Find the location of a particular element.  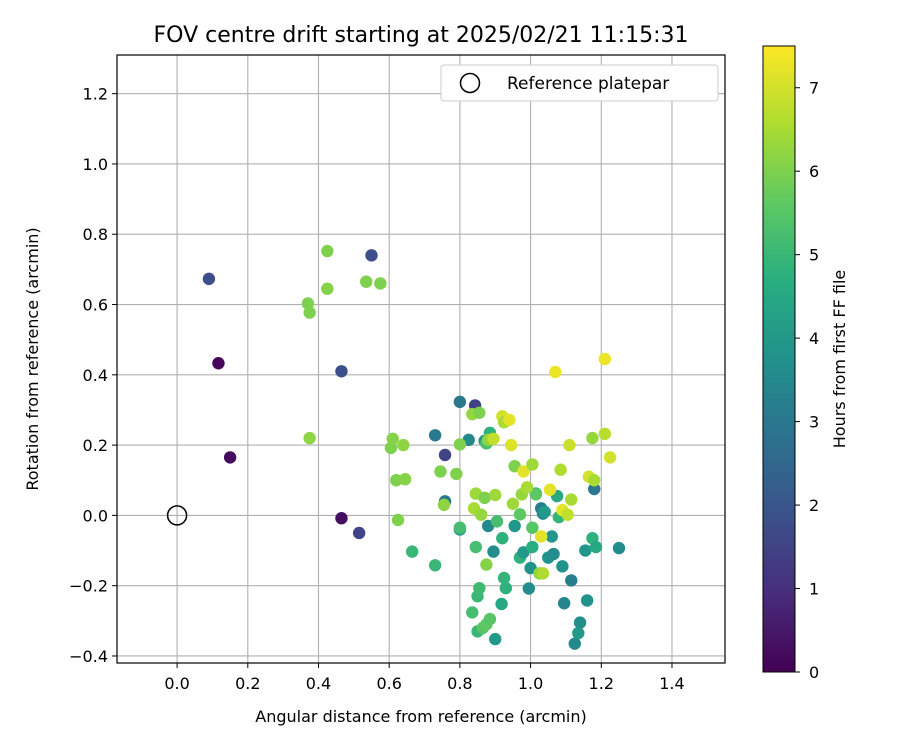

colorbar-tick-label: 5 is located at coordinates (814, 255).